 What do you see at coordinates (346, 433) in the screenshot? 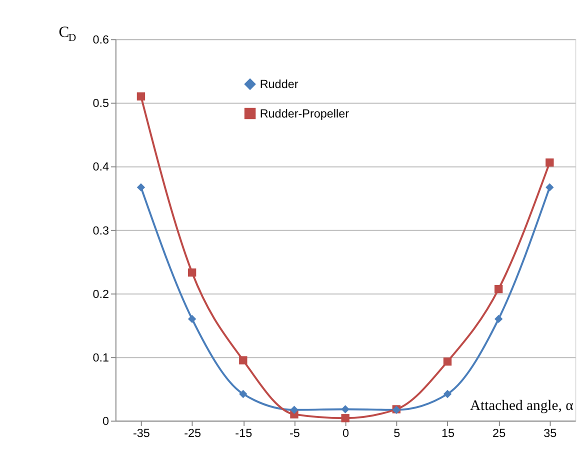
I see `x-tick-label: 0` at bounding box center [346, 433].